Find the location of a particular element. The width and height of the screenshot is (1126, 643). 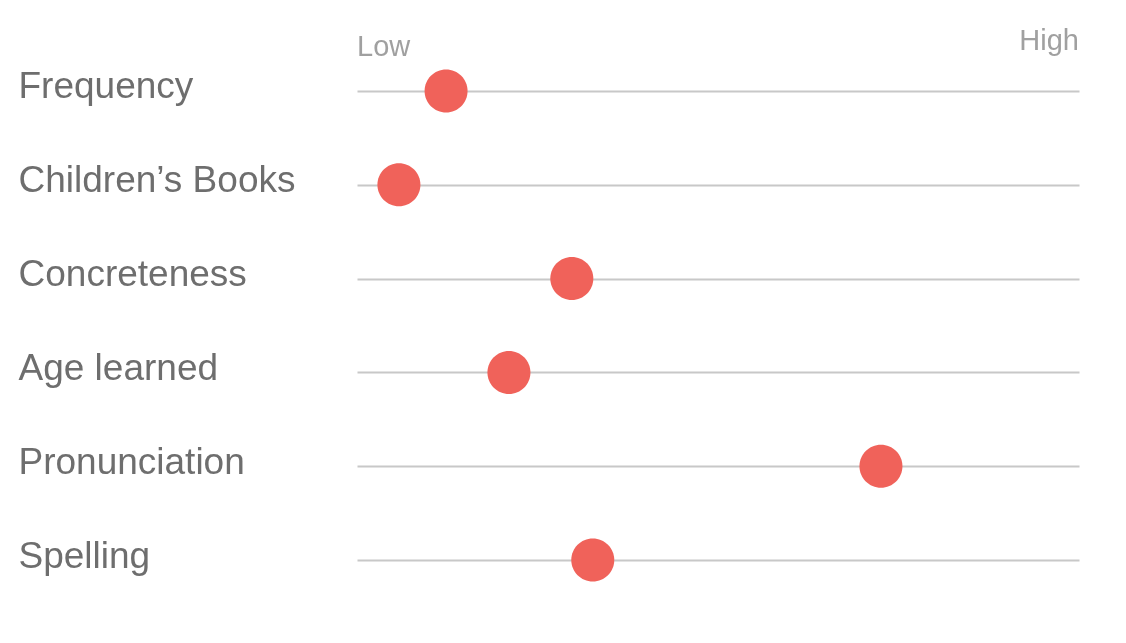

text: High is located at coordinates (1049, 40).